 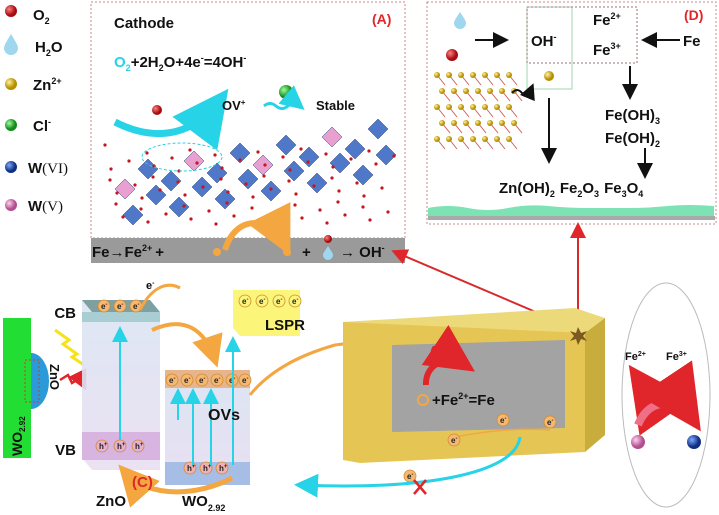 What do you see at coordinates (335, 105) in the screenshot?
I see `stable-label: Stable` at bounding box center [335, 105].